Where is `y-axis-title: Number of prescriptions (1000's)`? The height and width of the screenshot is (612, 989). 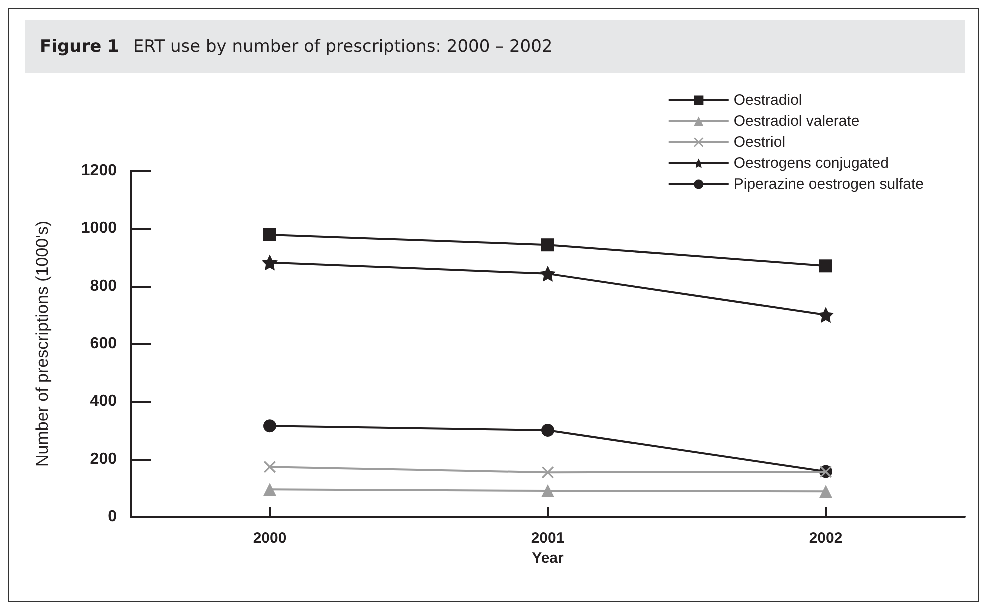
y-axis-title: Number of prescriptions (1000's) is located at coordinates (42, 344).